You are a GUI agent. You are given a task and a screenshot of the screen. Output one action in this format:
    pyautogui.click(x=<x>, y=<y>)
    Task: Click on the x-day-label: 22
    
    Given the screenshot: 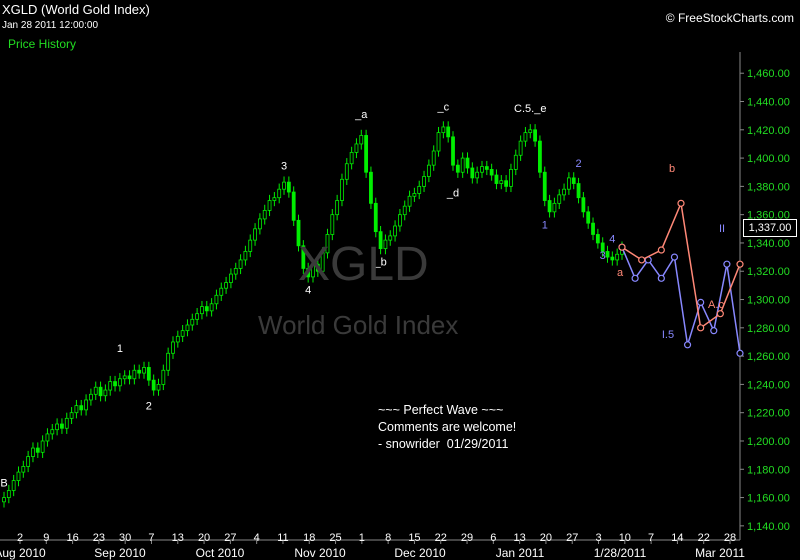 What is the action you would take?
    pyautogui.click(x=704, y=538)
    